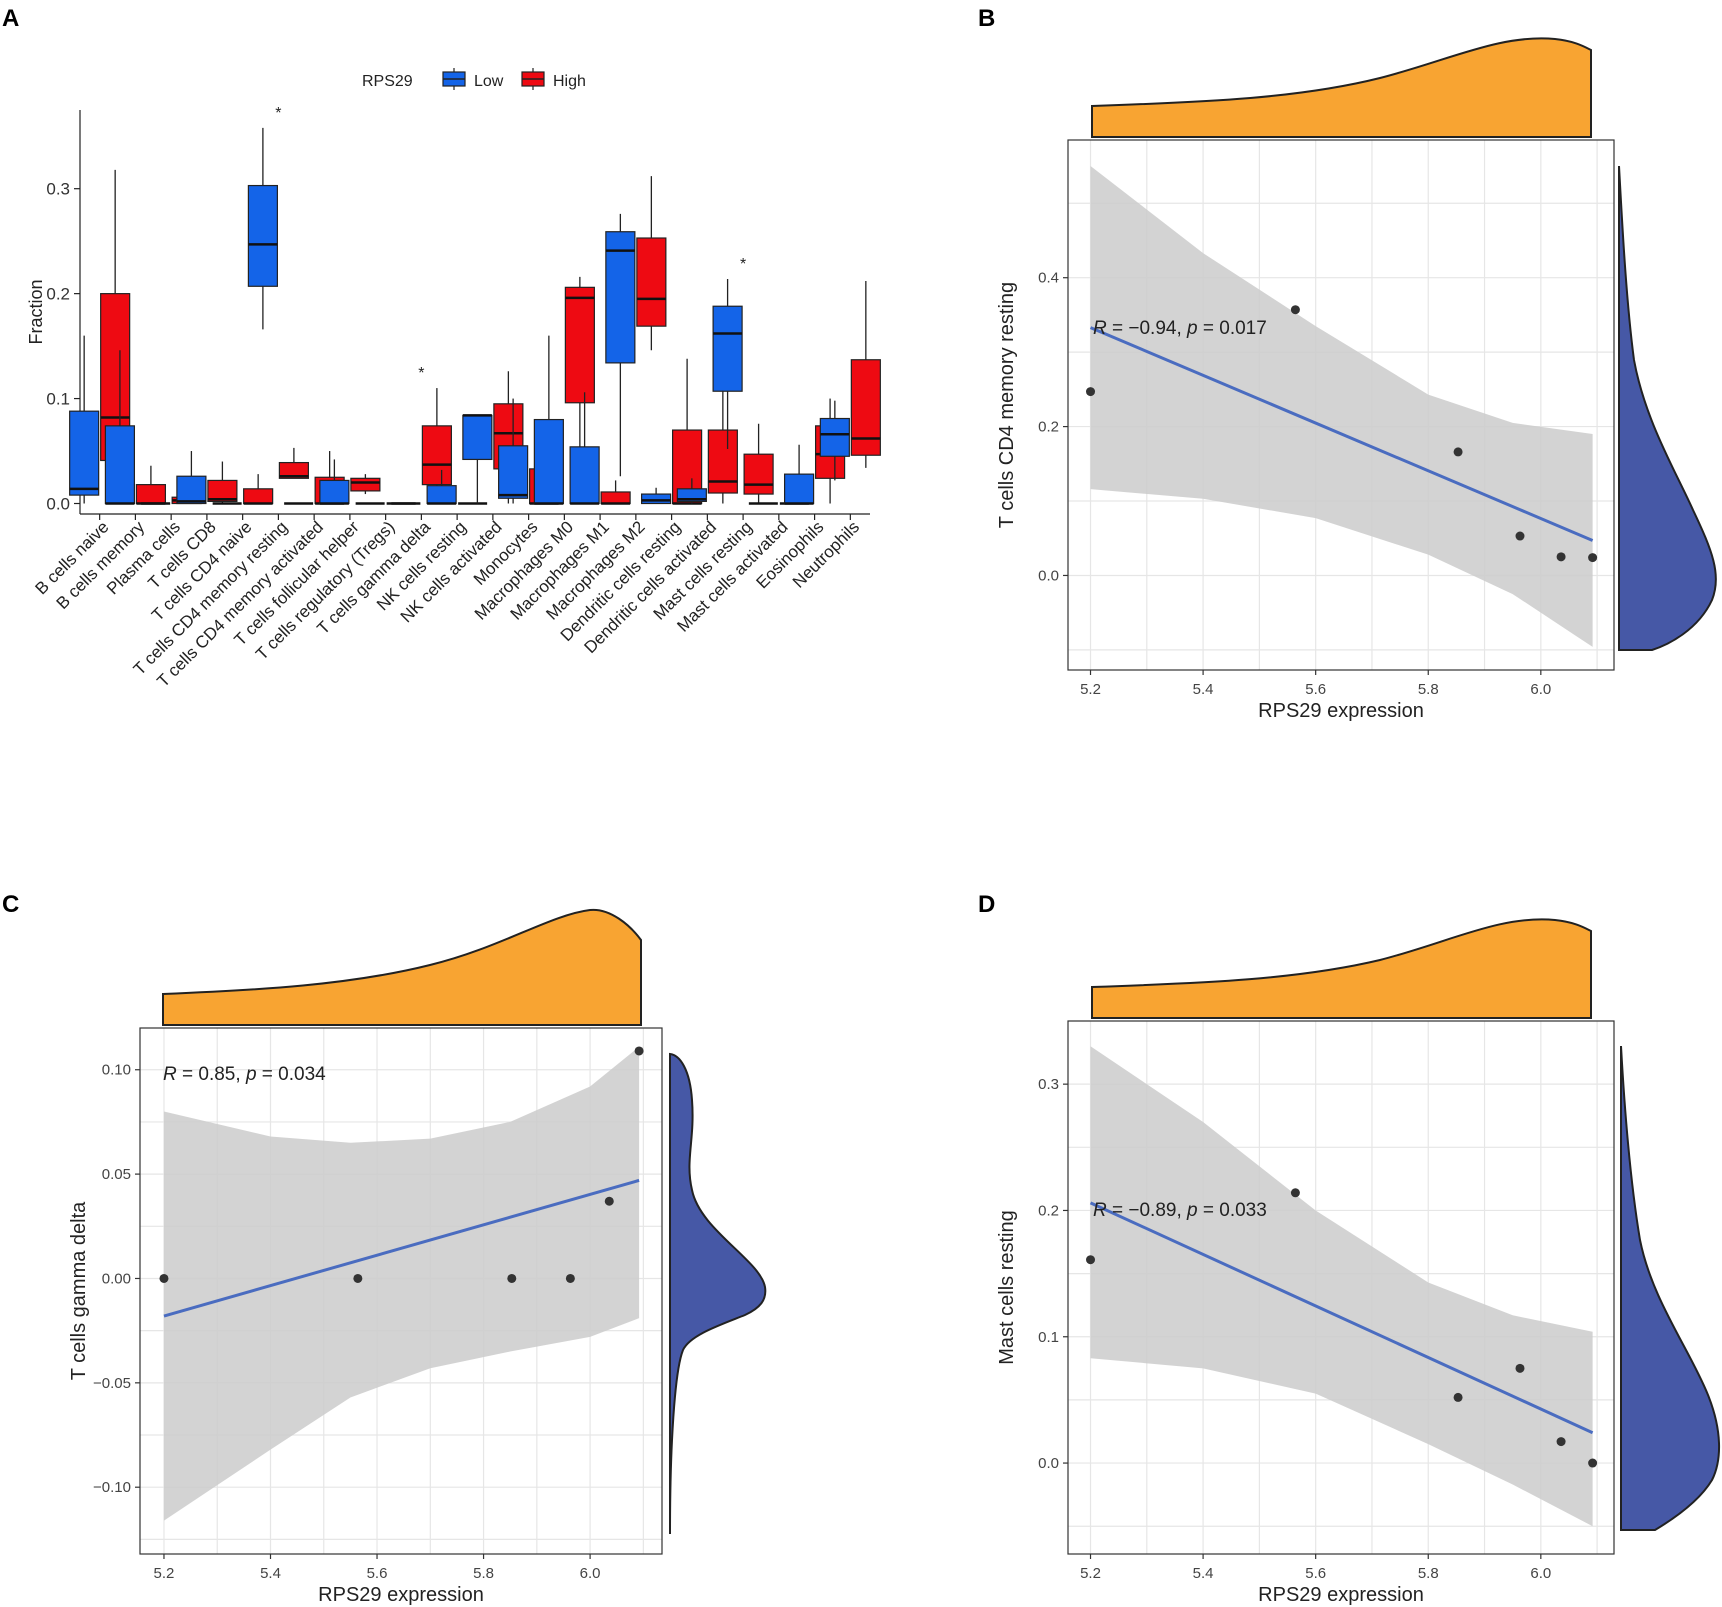 Image resolution: width=1722 pixels, height=1607 pixels. I want to click on legend-label-high: High, so click(569, 81).